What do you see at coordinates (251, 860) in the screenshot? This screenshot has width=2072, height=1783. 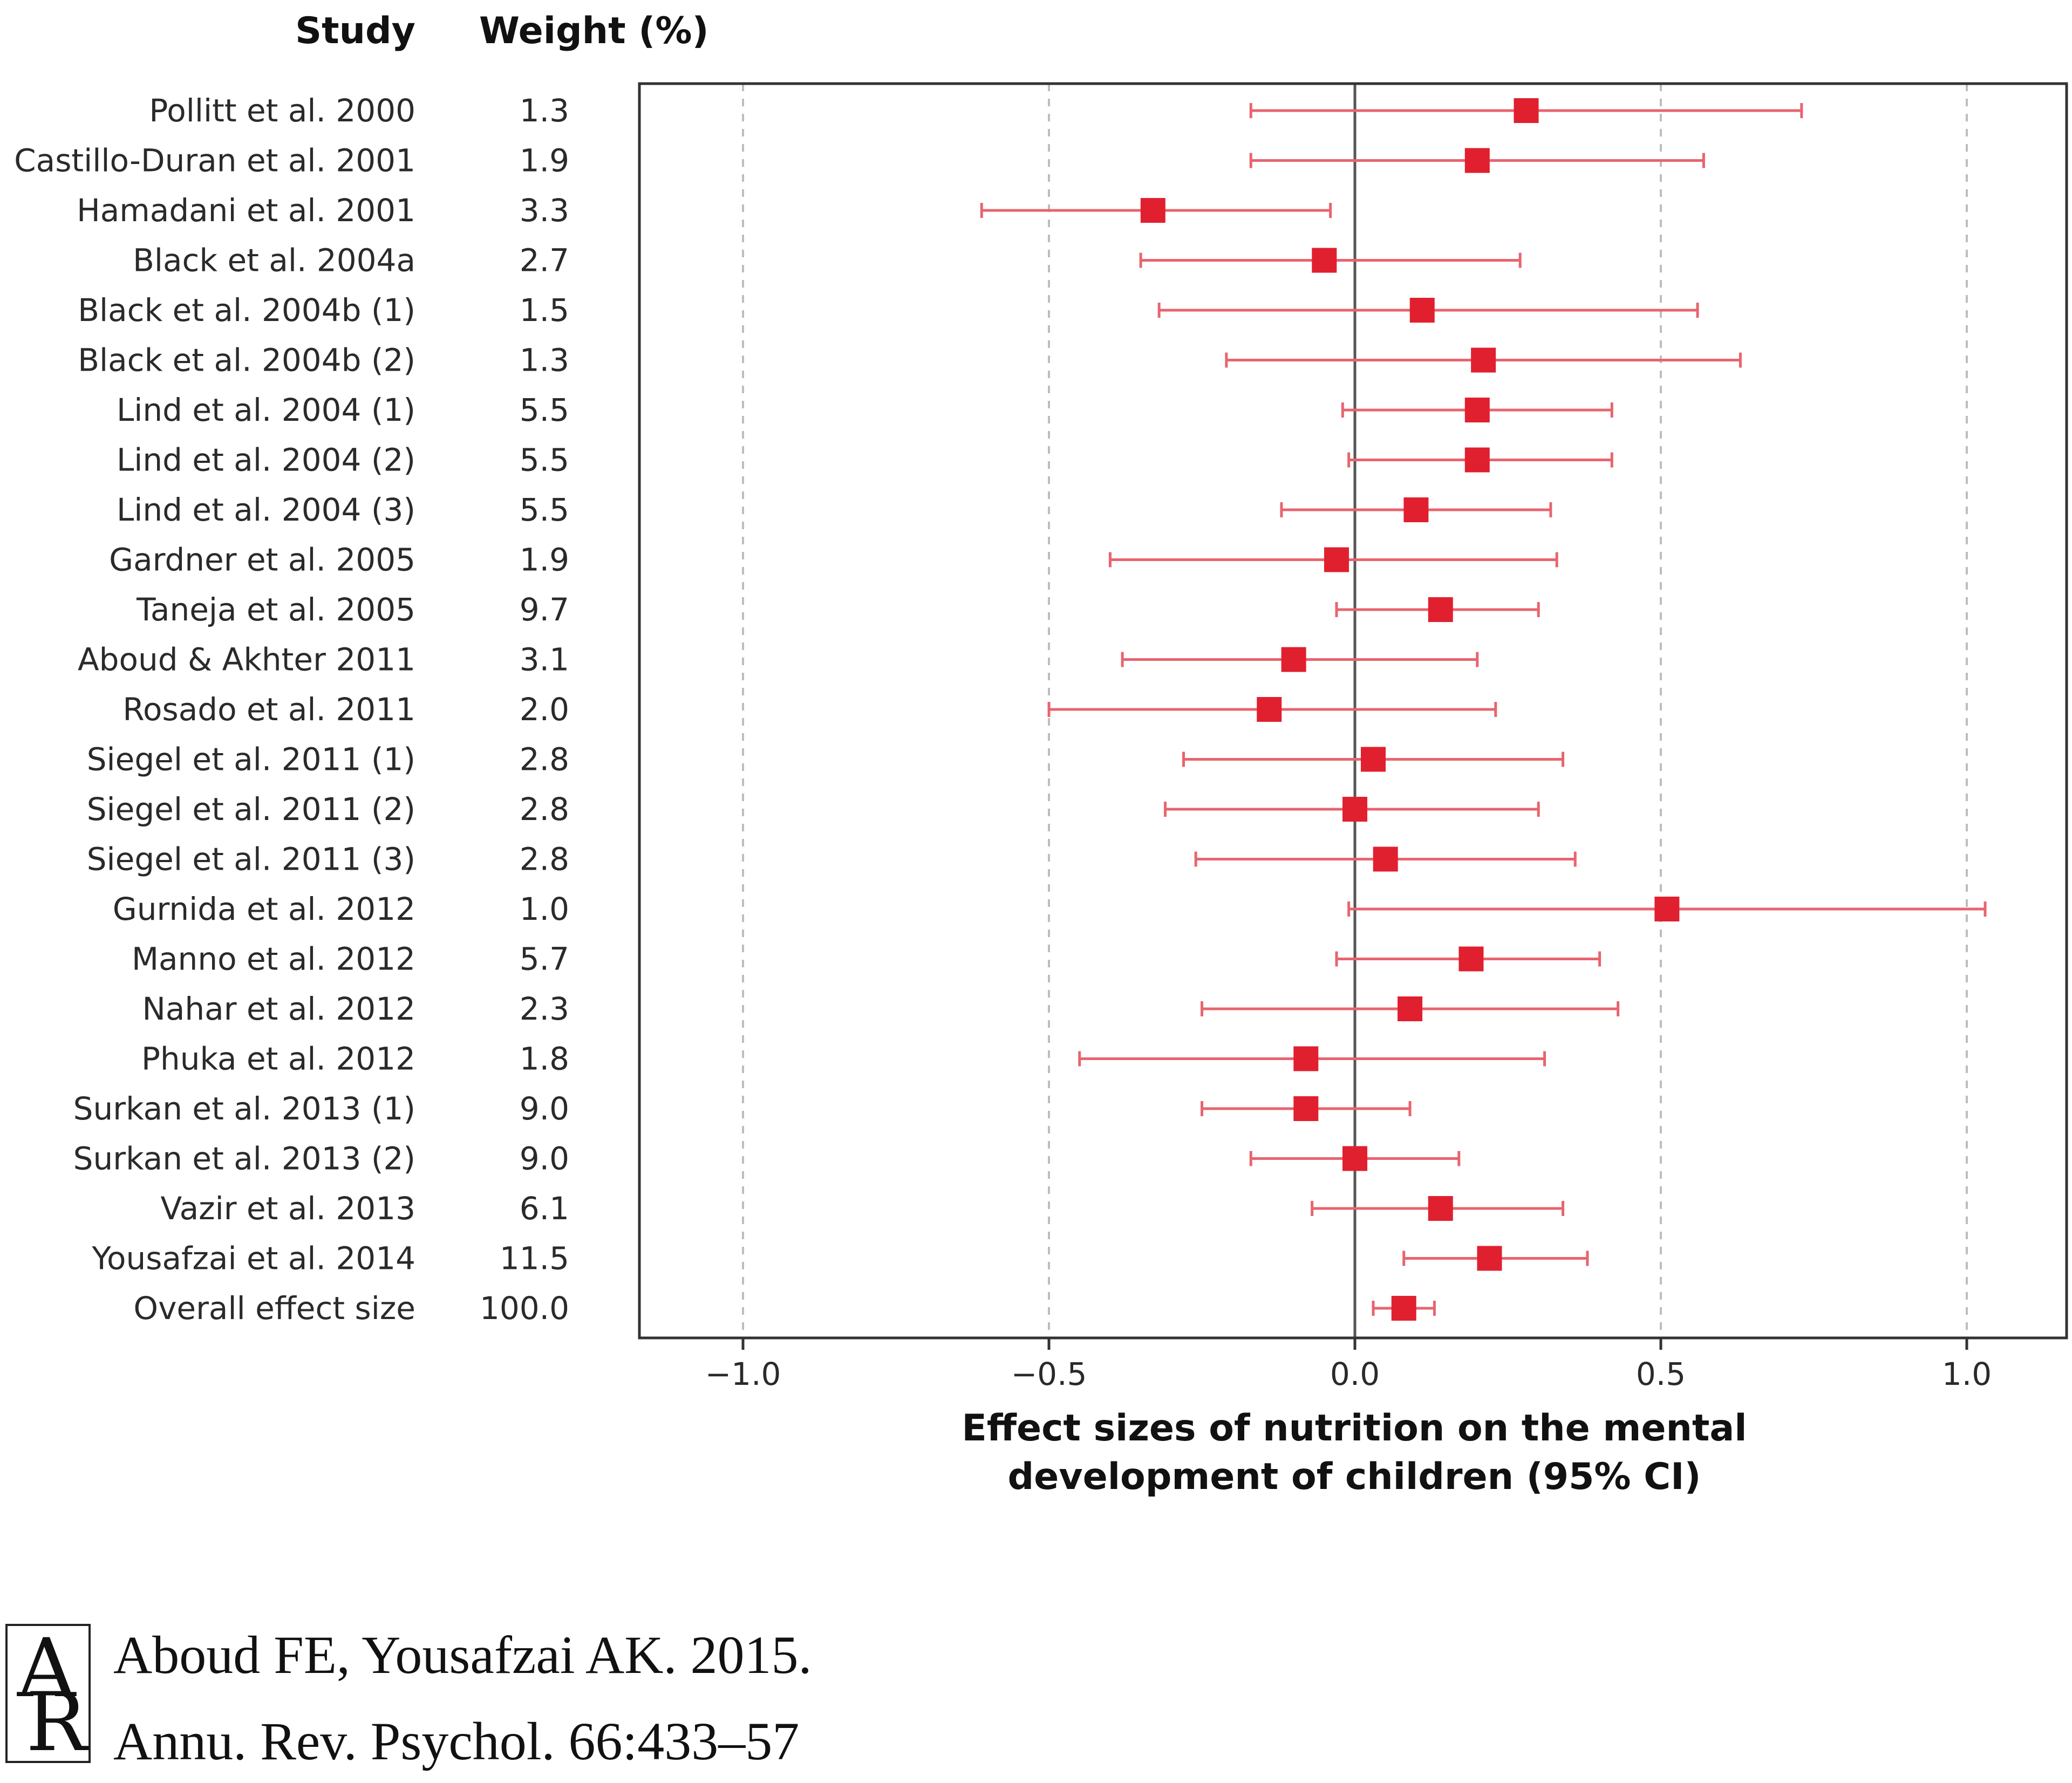 I see `study-name: Siegel et al. 2011 (3)` at bounding box center [251, 860].